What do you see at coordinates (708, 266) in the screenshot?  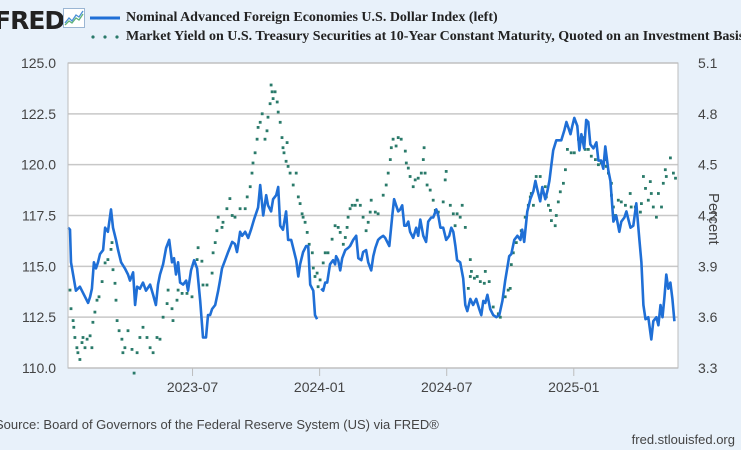 I see `right-tick-label: 3.9` at bounding box center [708, 266].